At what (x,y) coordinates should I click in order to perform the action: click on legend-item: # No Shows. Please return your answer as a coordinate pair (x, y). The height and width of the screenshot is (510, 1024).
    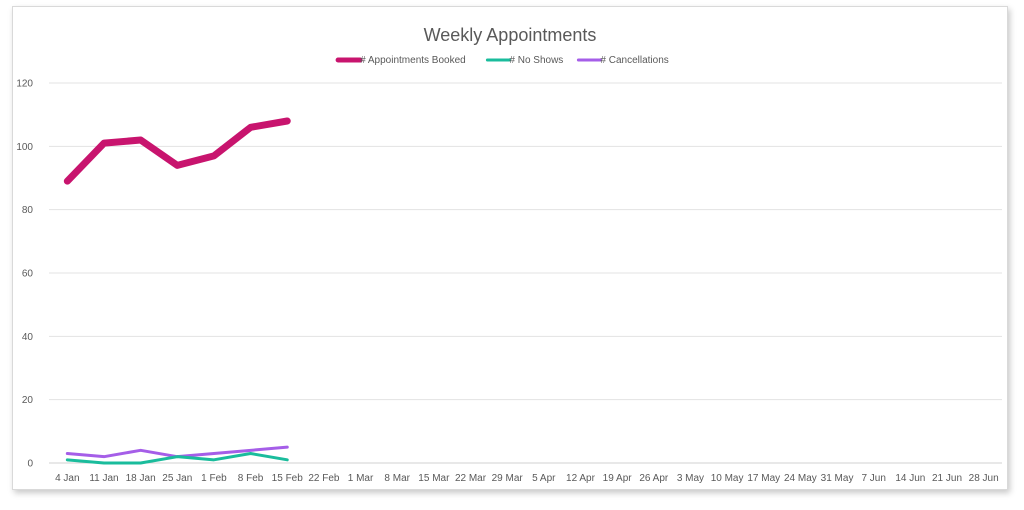
    Looking at the image, I should click on (524, 60).